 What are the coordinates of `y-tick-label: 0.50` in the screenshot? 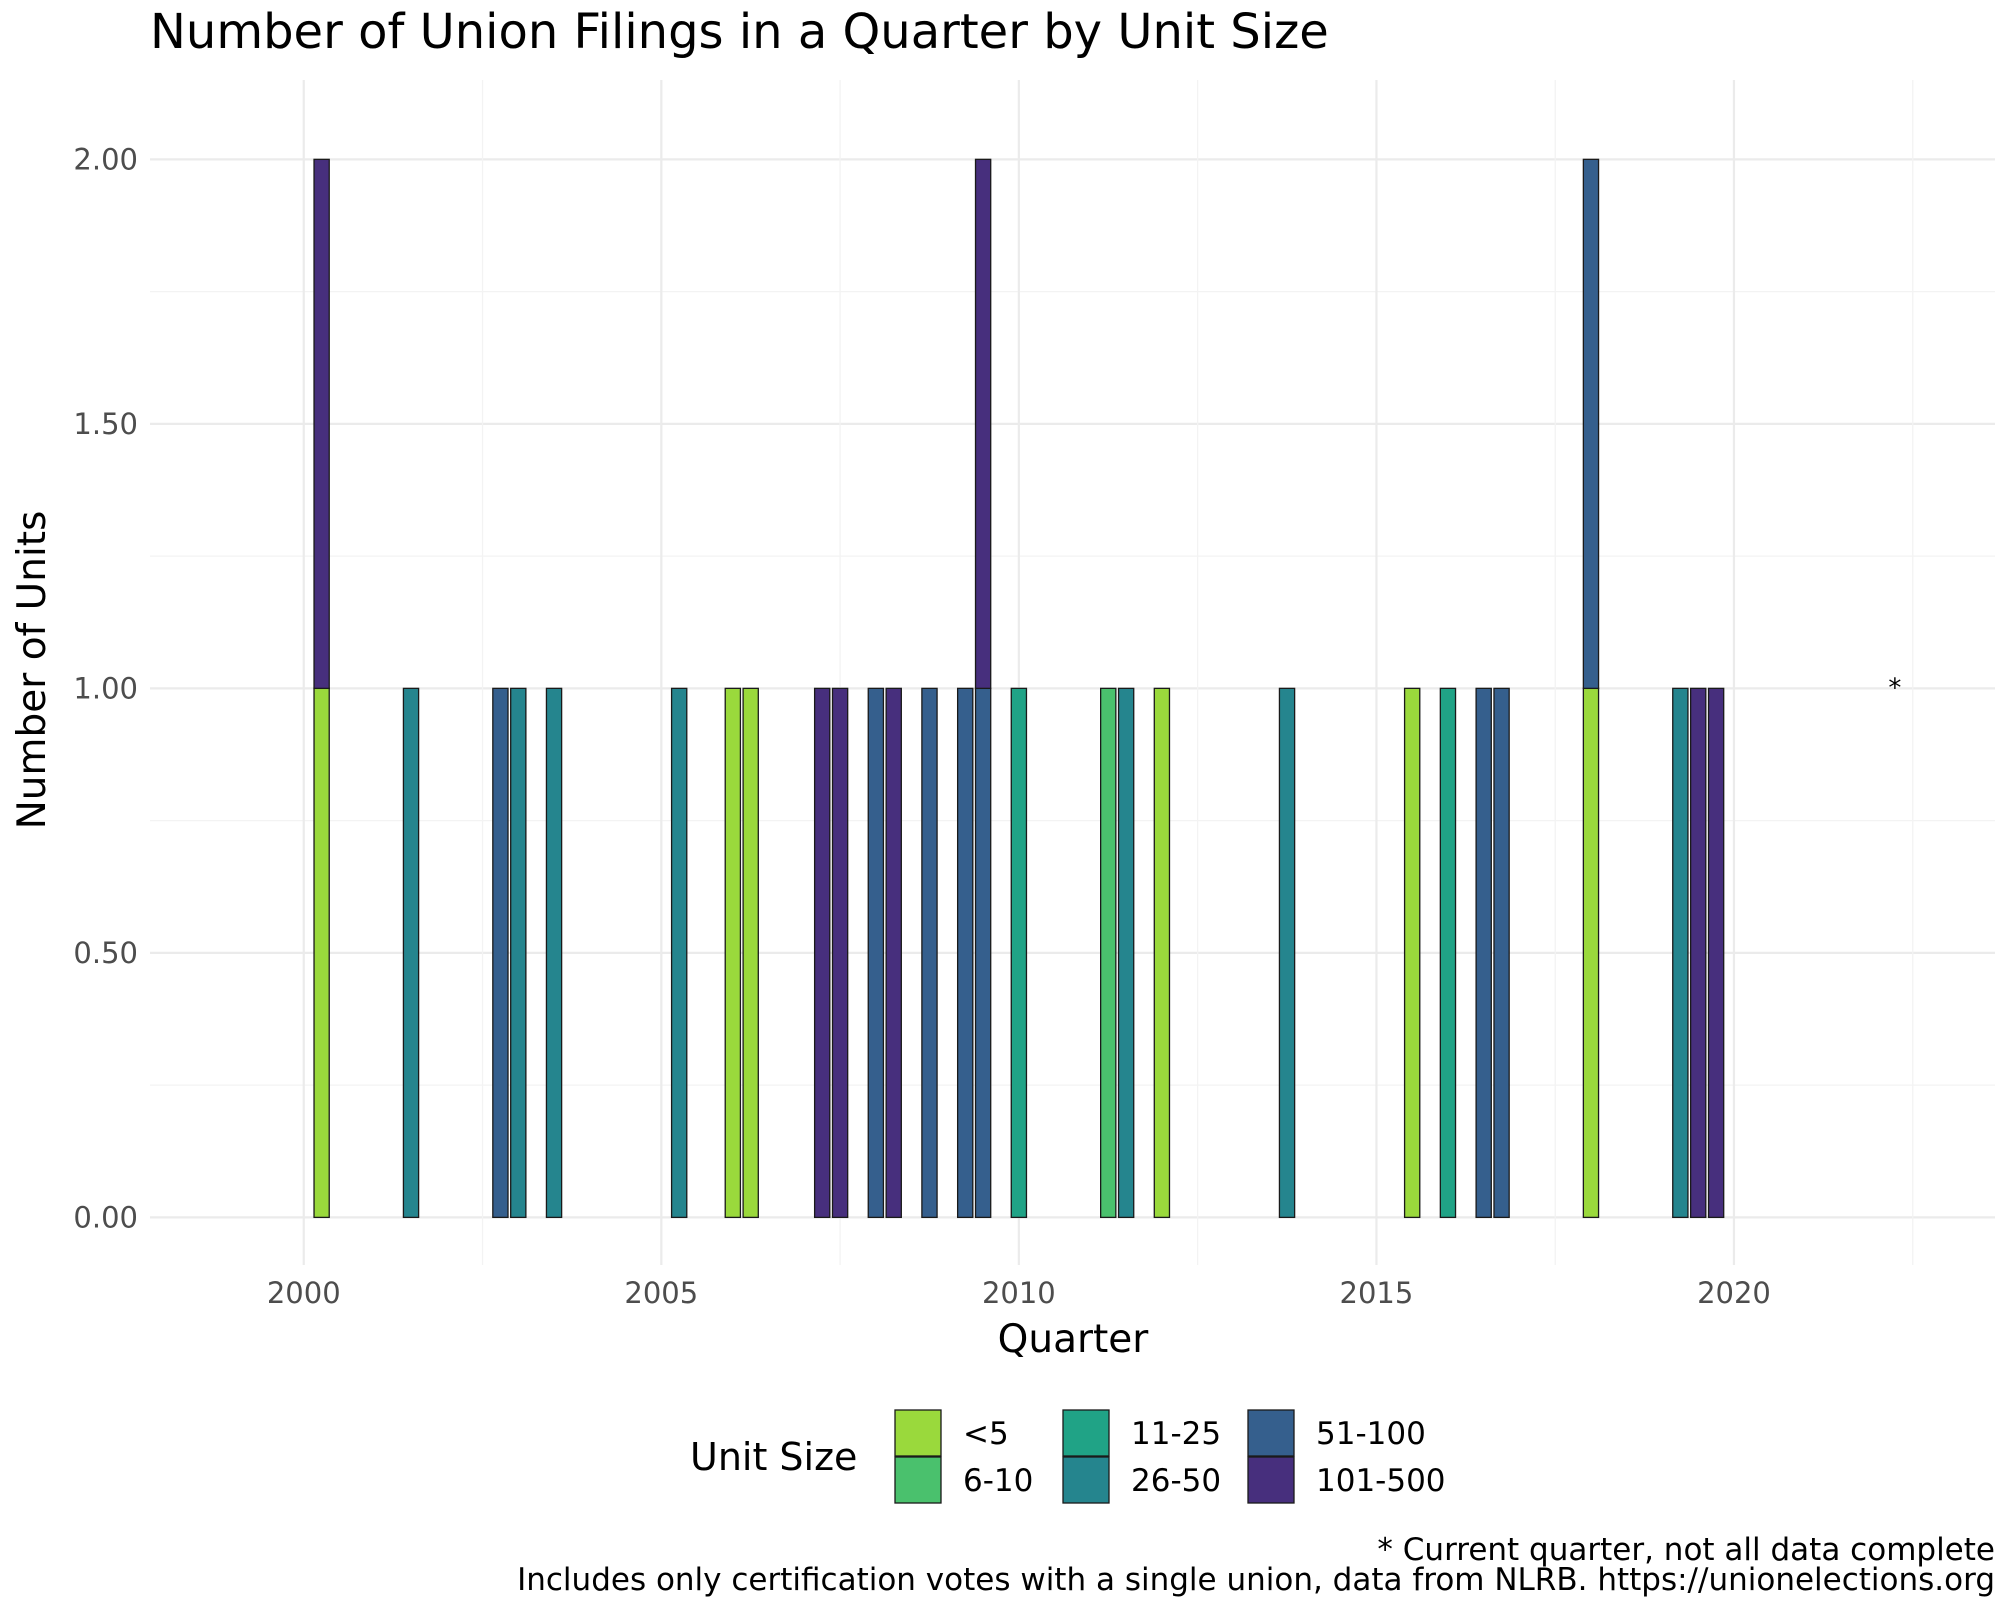 It's located at (105, 953).